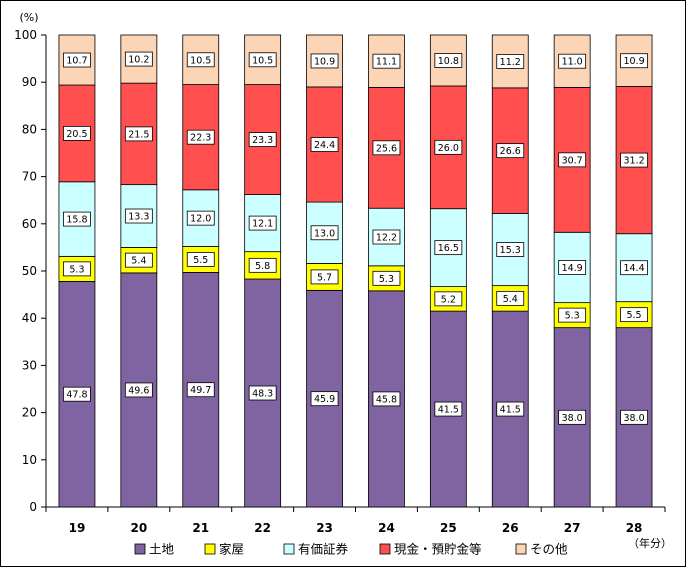 This screenshot has height=570, width=686. I want to click on legend-label: 家屋, so click(231, 549).